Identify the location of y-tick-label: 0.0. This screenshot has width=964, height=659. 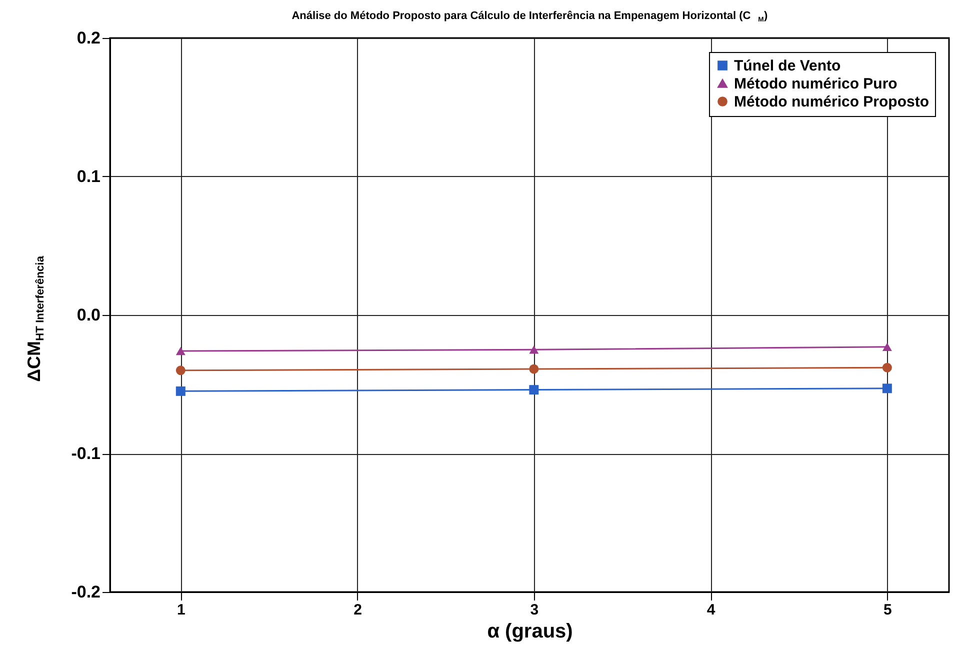
(88, 315).